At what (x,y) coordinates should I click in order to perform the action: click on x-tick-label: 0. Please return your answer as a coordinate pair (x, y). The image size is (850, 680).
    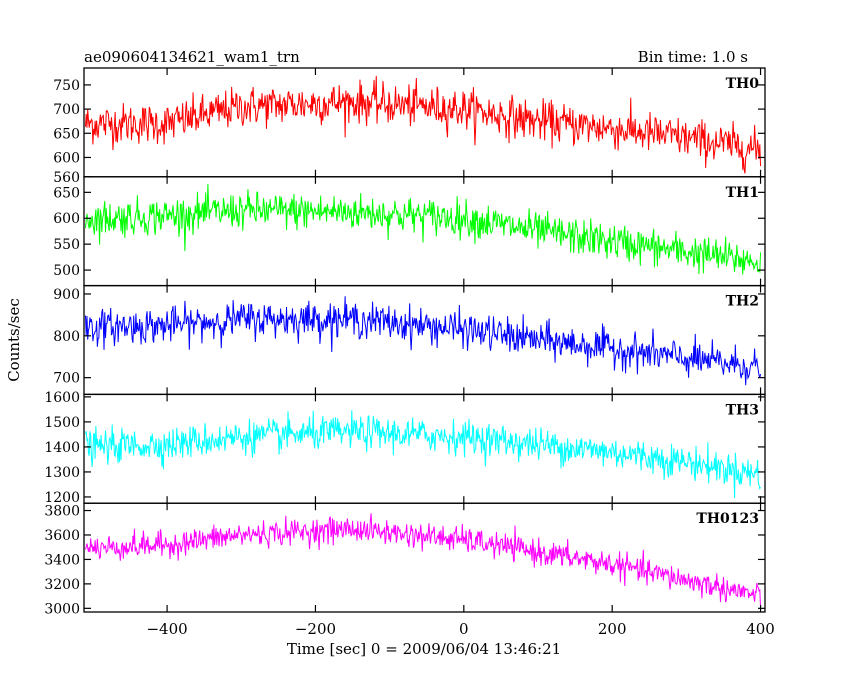
    Looking at the image, I should click on (464, 629).